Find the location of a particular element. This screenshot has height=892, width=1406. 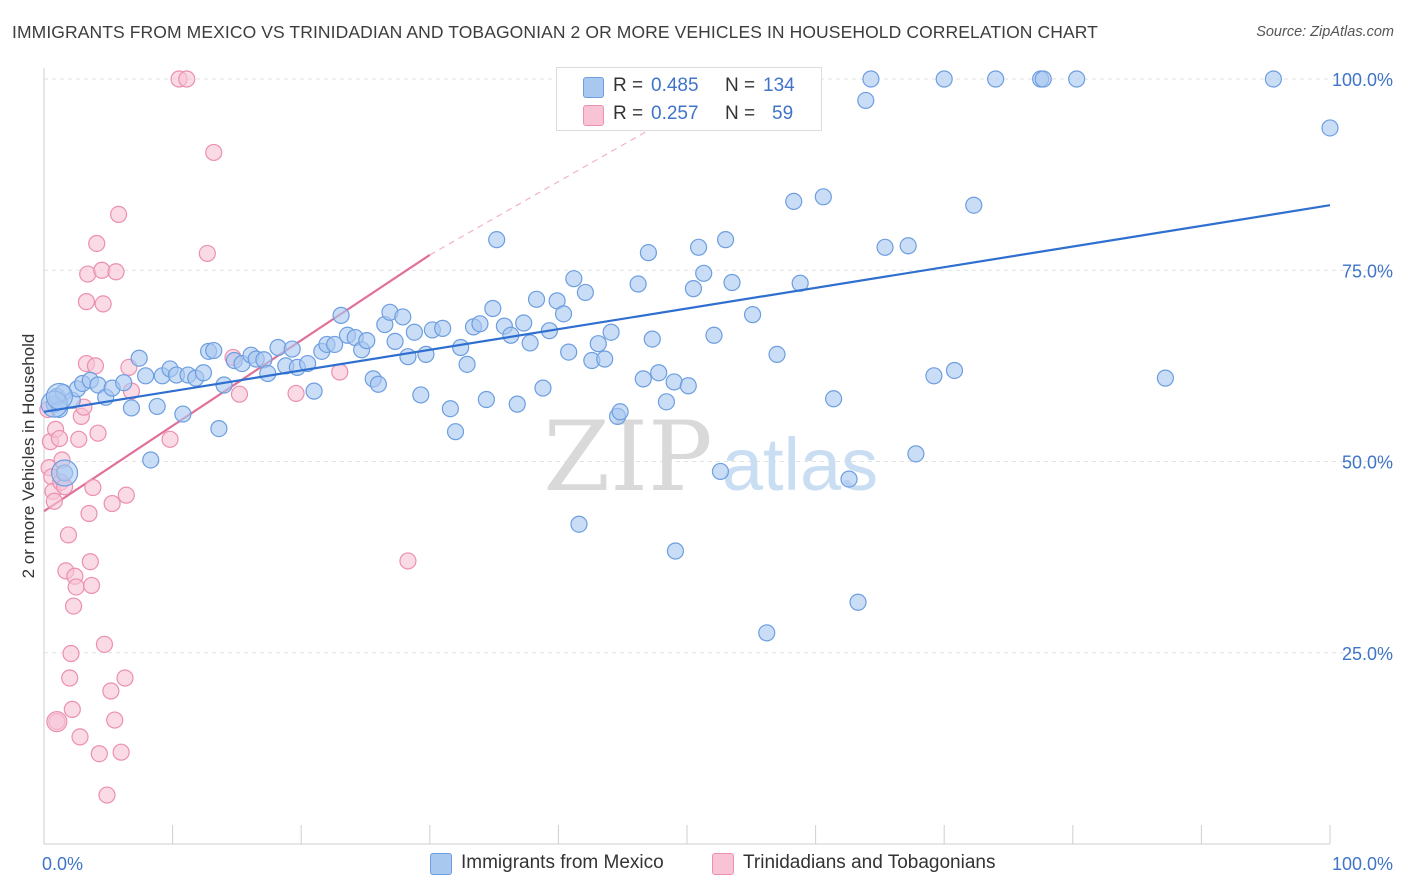

watermark-zip: ZIP is located at coordinates (627, 457).